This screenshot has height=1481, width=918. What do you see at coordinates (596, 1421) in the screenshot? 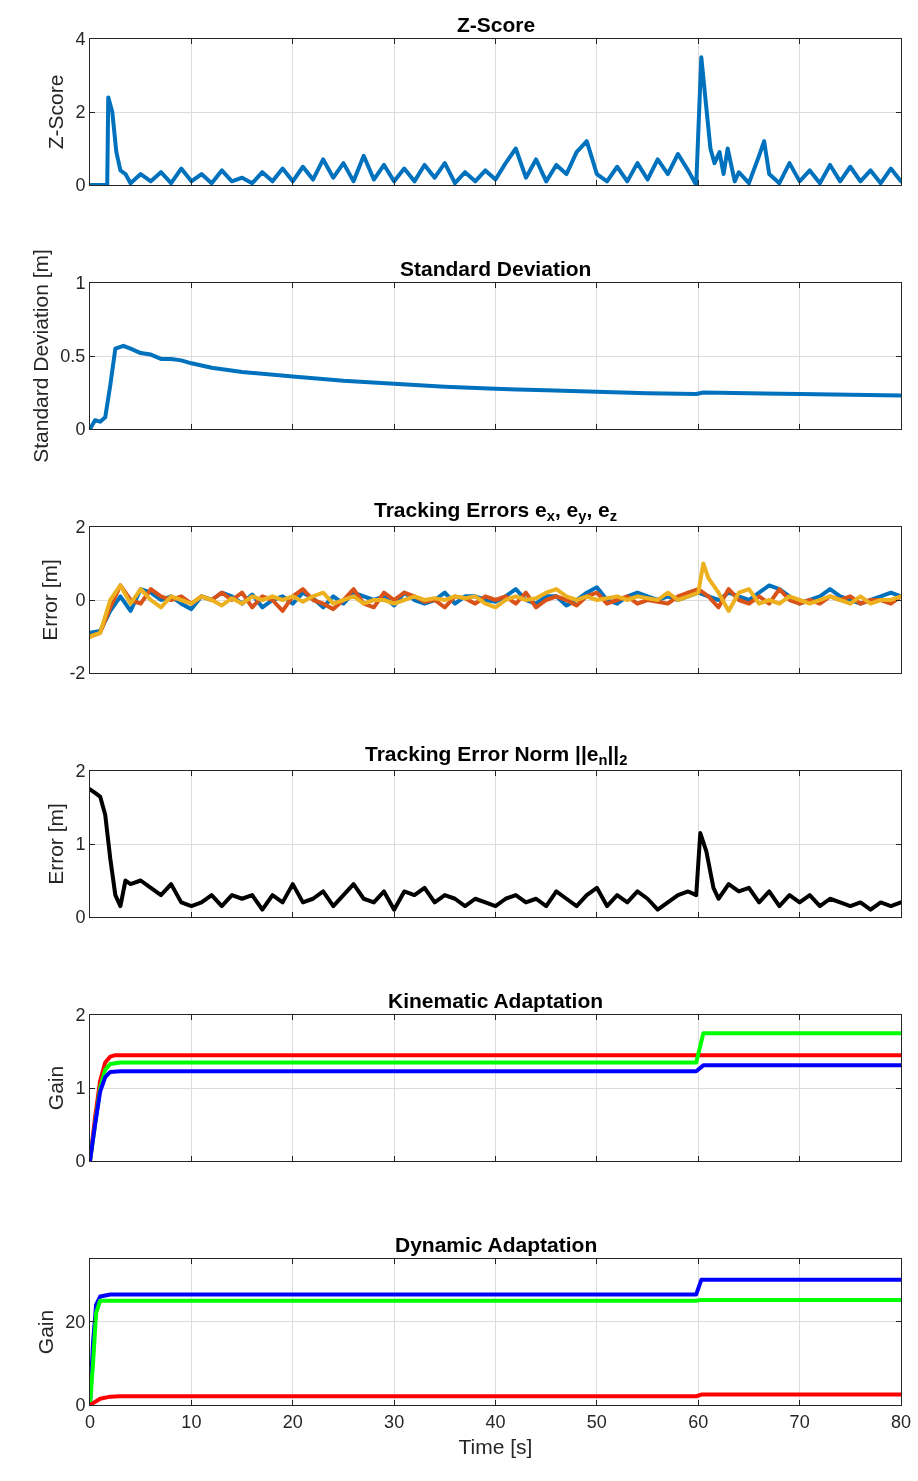
I see `x-tick-label: 50` at bounding box center [596, 1421].